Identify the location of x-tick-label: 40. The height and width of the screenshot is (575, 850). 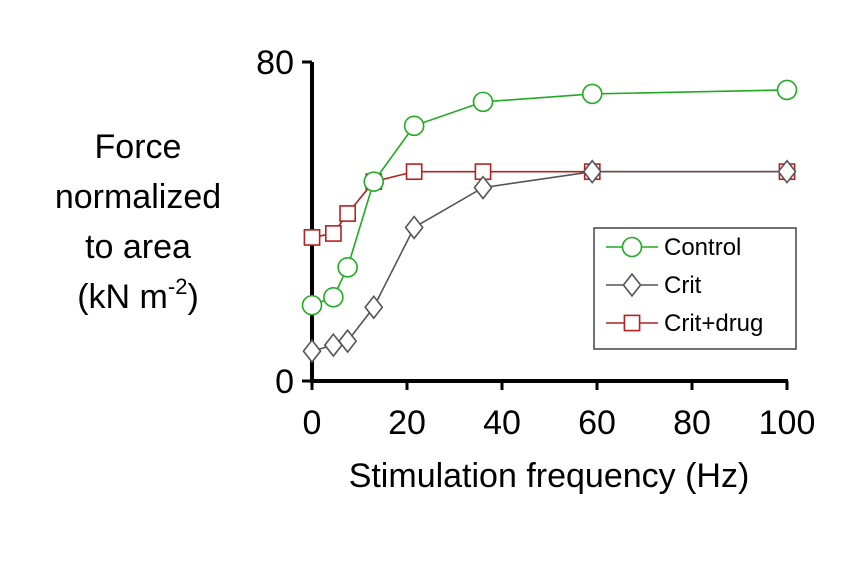
(502, 423).